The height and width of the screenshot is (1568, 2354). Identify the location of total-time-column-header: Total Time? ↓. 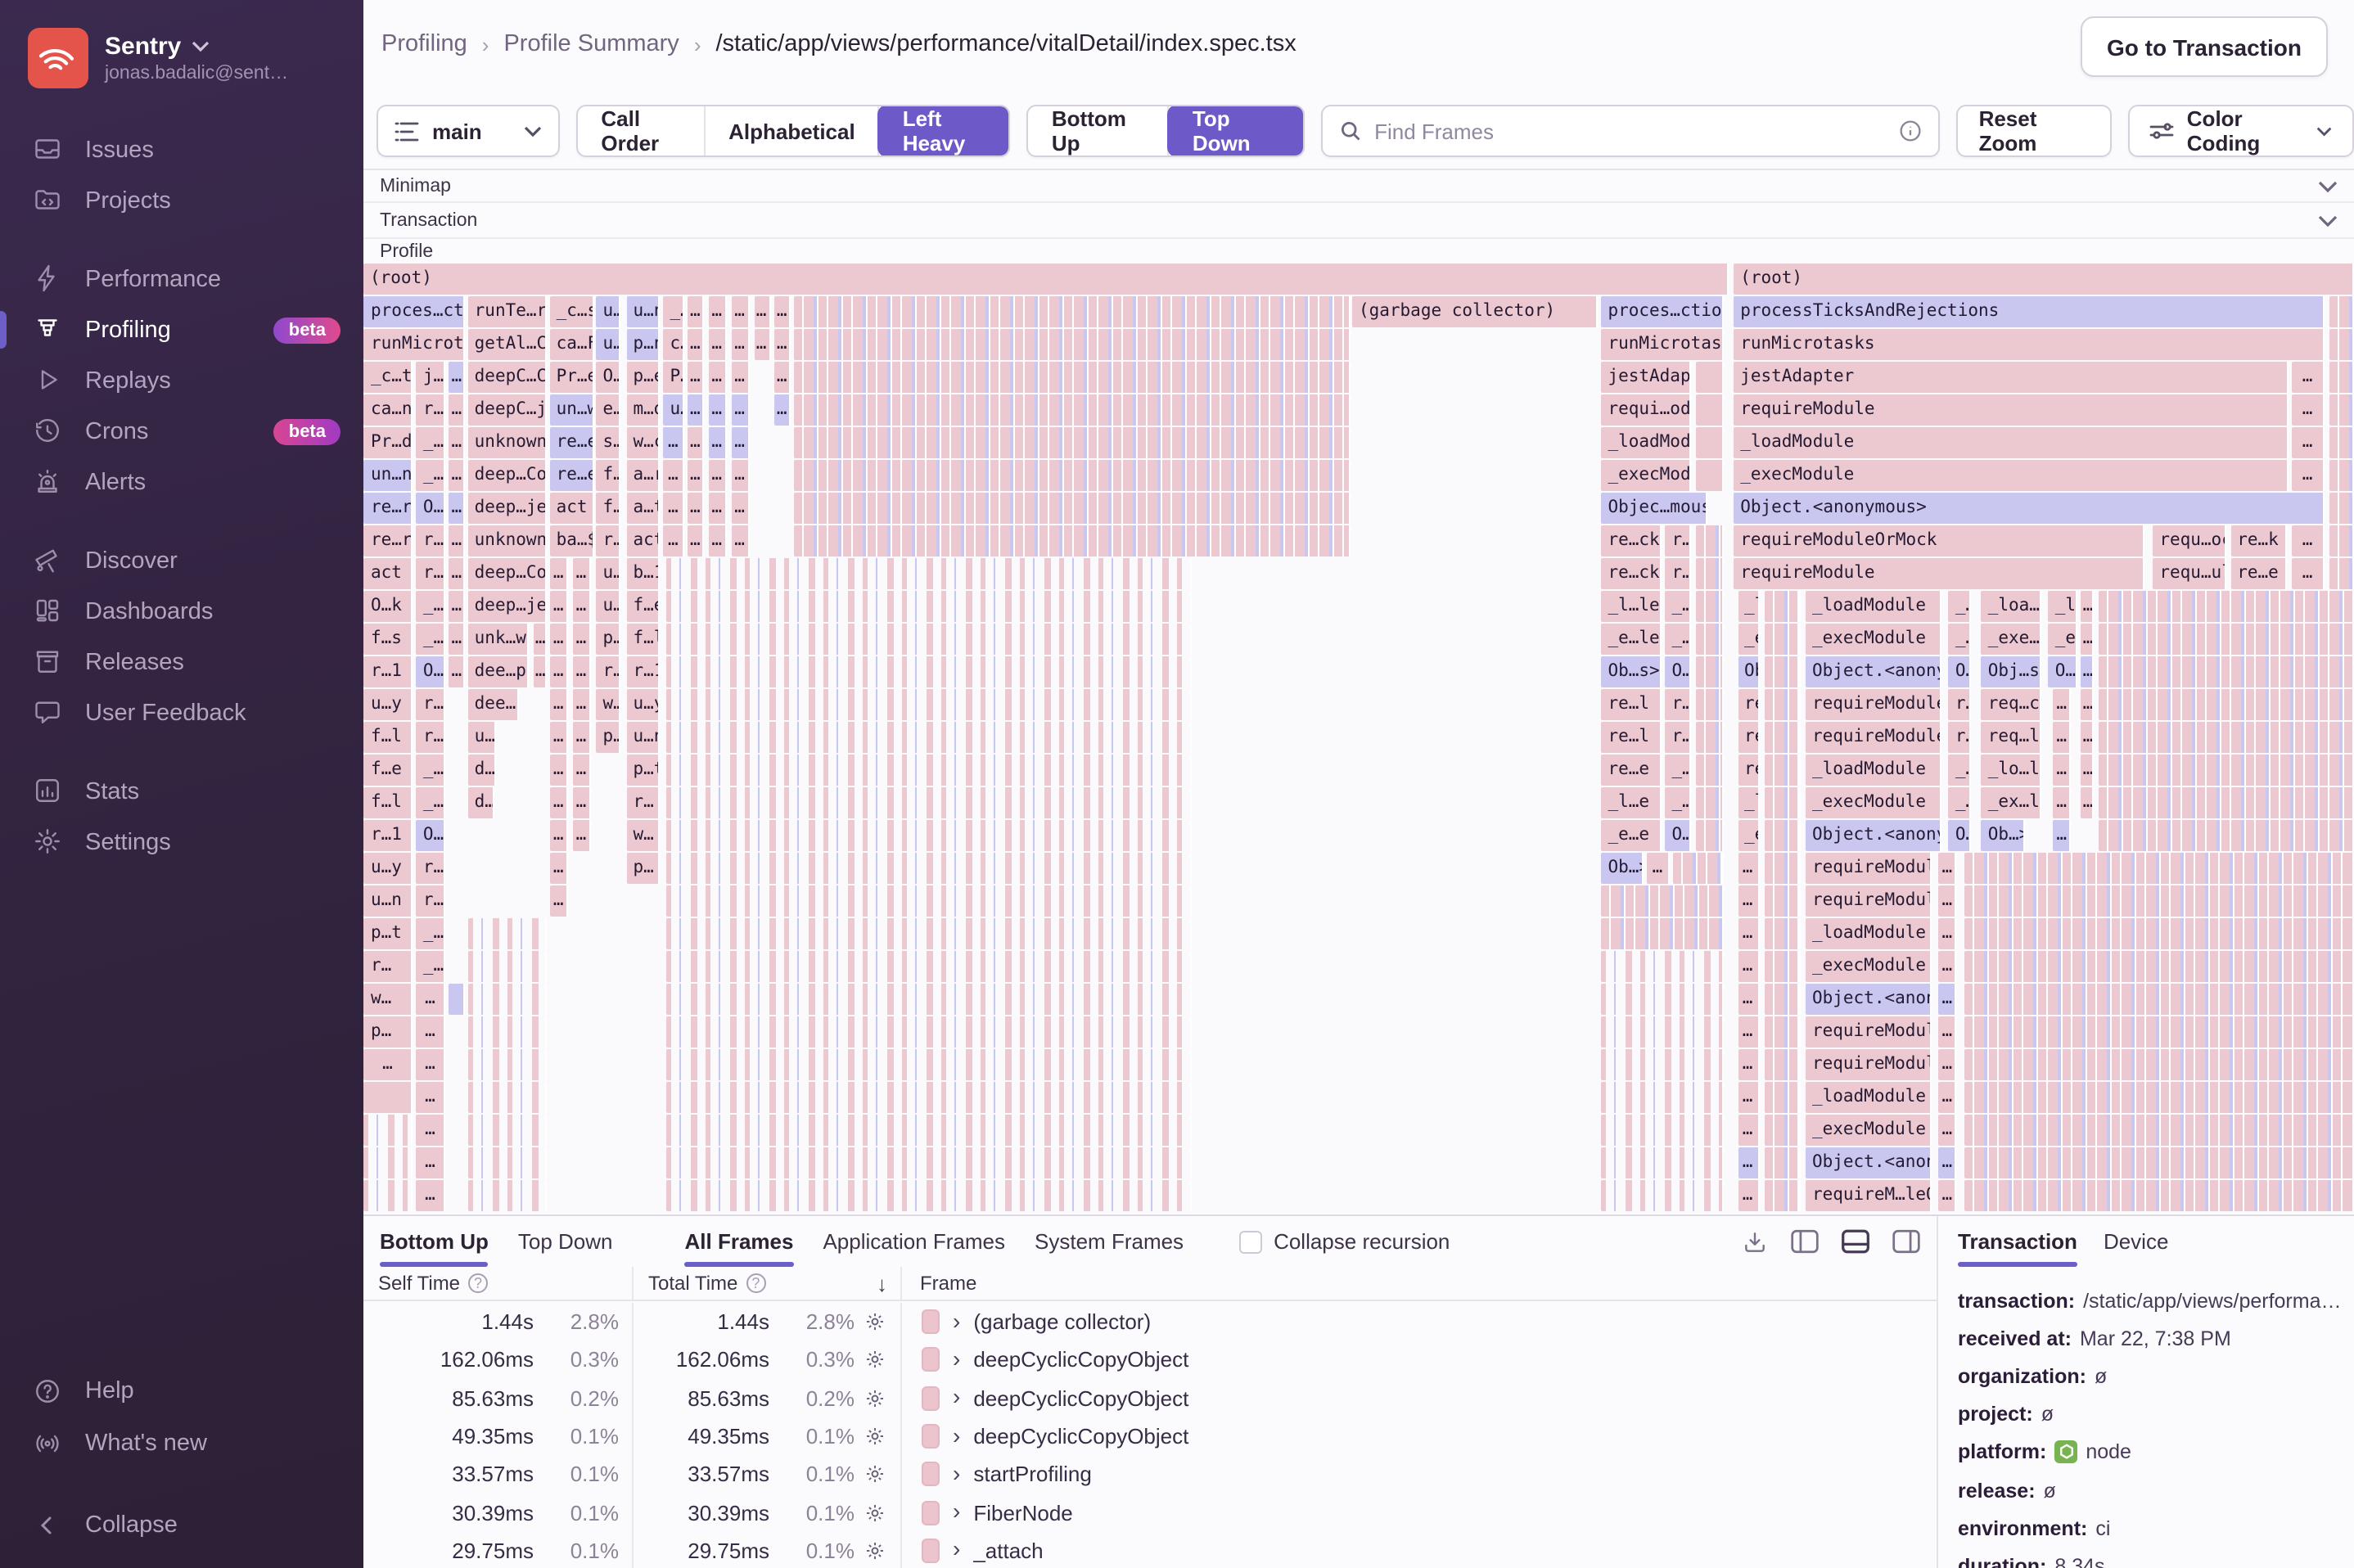
(768, 1283).